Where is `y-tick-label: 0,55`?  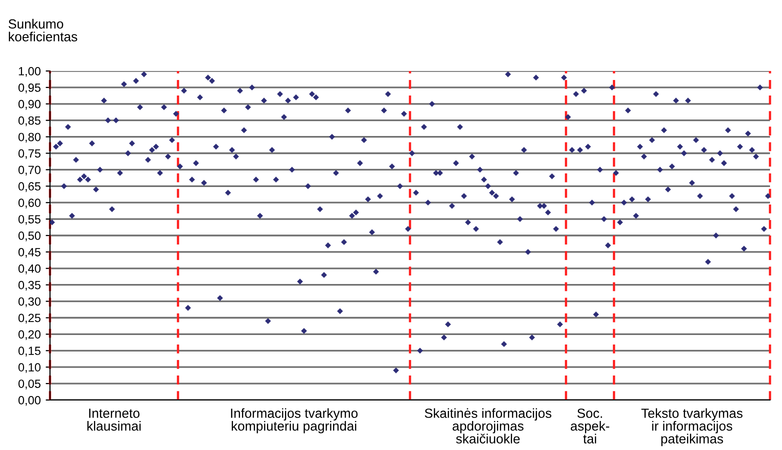
y-tick-label: 0,55 is located at coordinates (29, 220).